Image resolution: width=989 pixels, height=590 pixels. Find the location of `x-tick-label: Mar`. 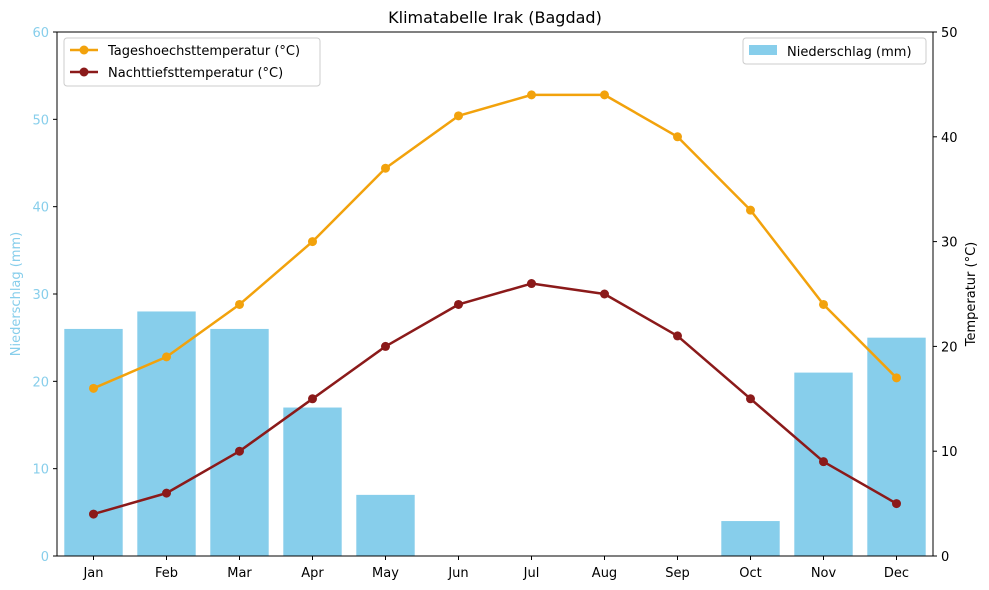

x-tick-label: Mar is located at coordinates (239, 573).